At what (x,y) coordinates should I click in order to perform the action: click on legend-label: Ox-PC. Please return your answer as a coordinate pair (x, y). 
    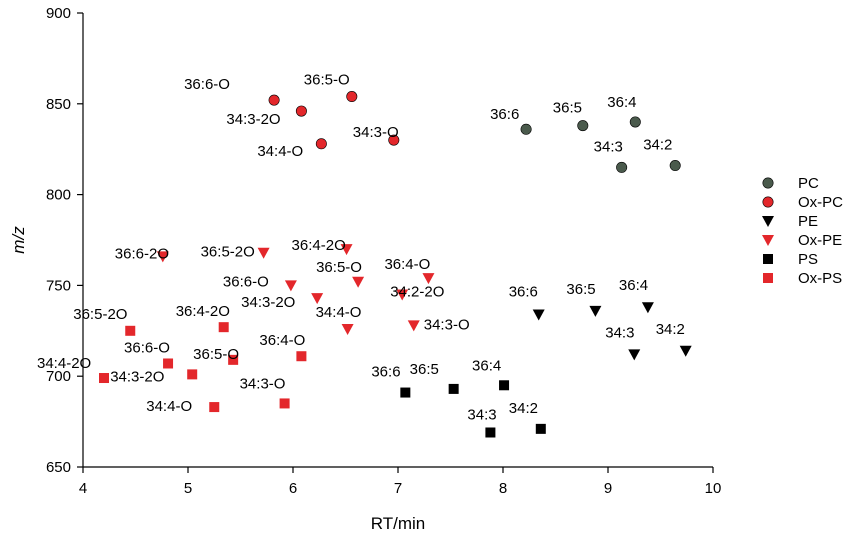
    Looking at the image, I should click on (820, 202).